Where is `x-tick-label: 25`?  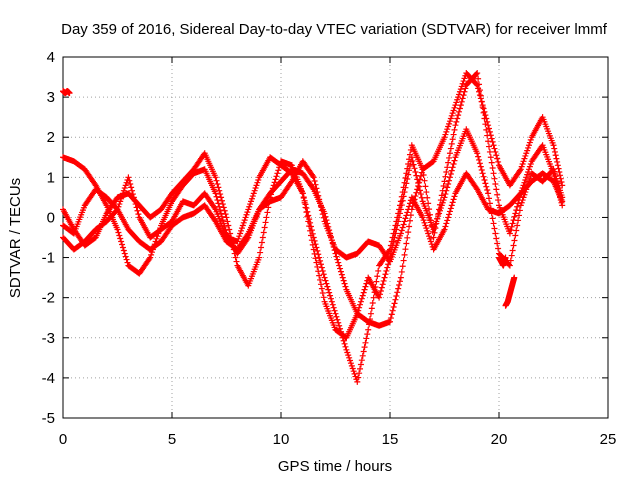
x-tick-label: 25 is located at coordinates (608, 439).